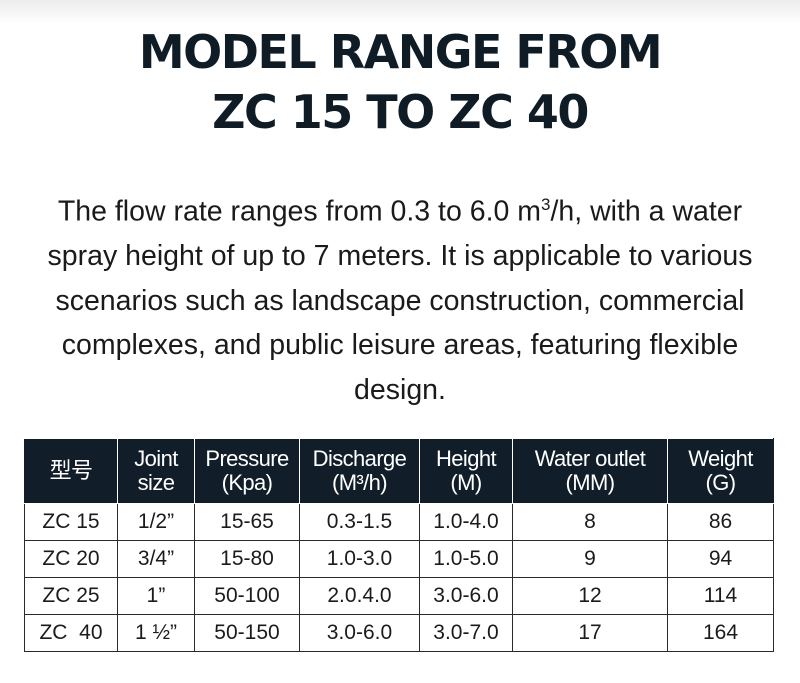 This screenshot has height=683, width=800. Describe the element at coordinates (359, 596) in the screenshot. I see `cell-discharge: 2.0.4.0` at that location.